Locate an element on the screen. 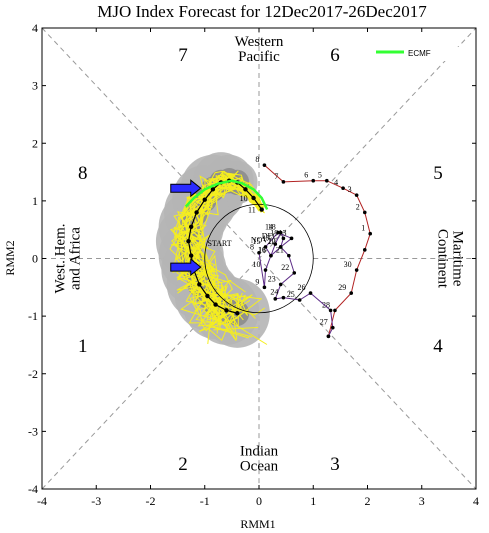 The image size is (489, 533). nov-annotation: NOV is located at coordinates (260, 239).